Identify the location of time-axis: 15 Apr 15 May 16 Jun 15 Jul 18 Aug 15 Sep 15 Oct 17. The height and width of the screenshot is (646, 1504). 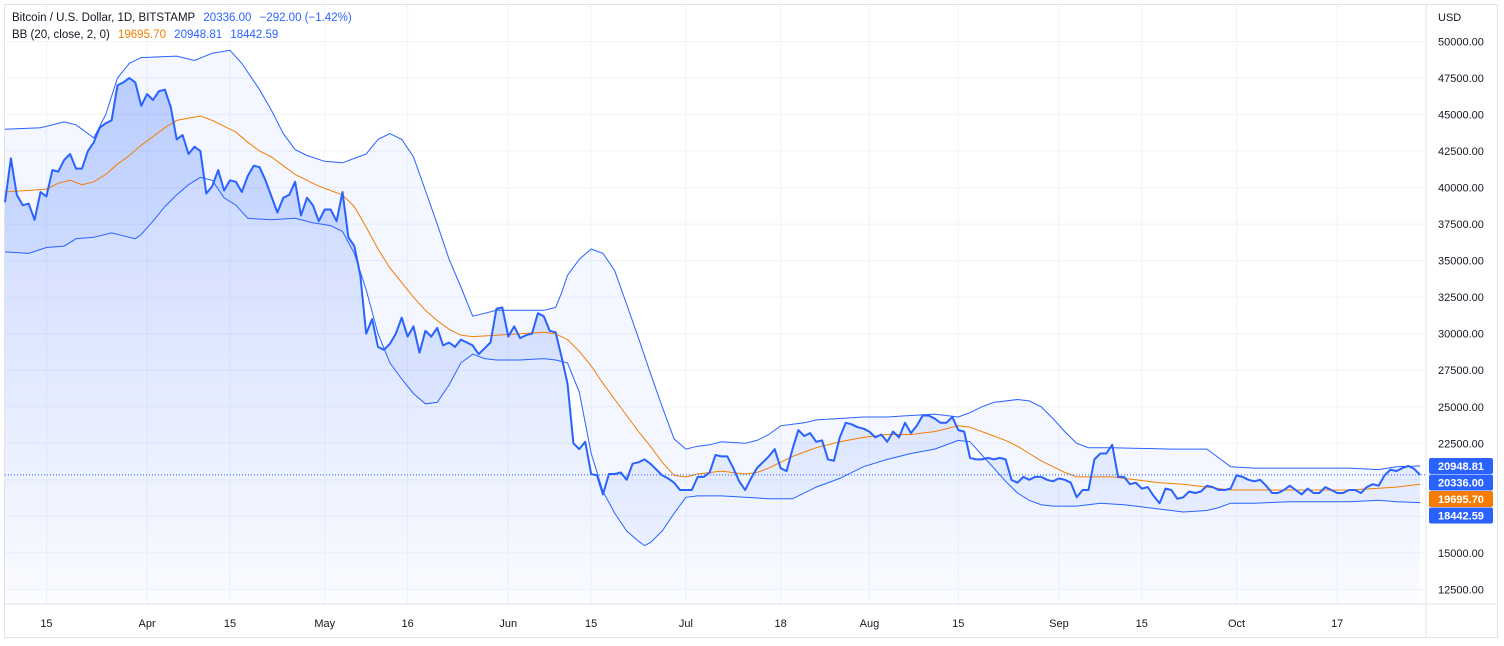
(691, 624).